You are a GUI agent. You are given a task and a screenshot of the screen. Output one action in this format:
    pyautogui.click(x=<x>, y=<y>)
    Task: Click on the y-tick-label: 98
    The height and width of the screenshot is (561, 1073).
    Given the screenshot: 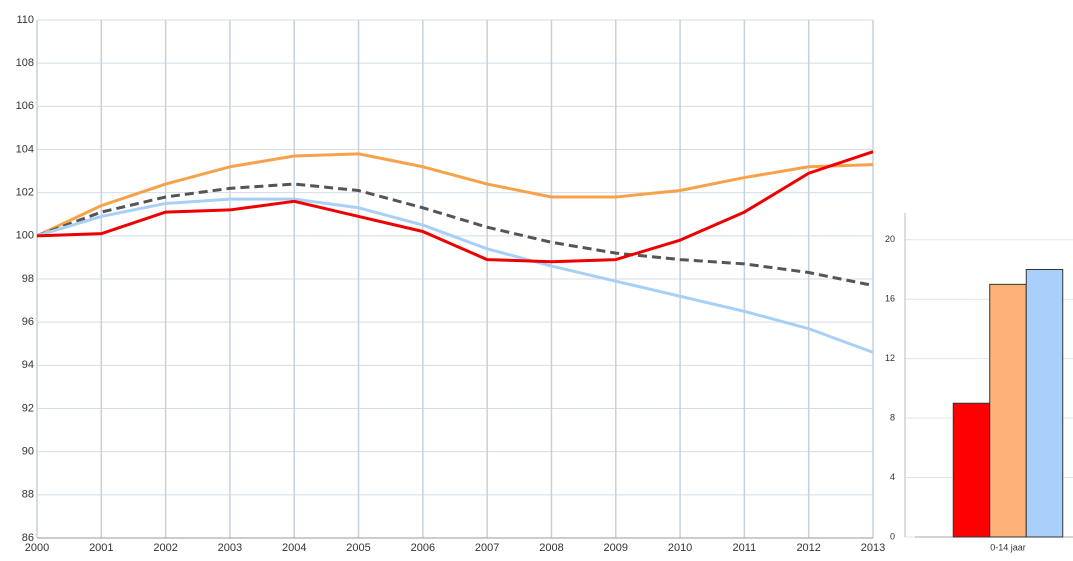 What is the action you would take?
    pyautogui.click(x=28, y=279)
    